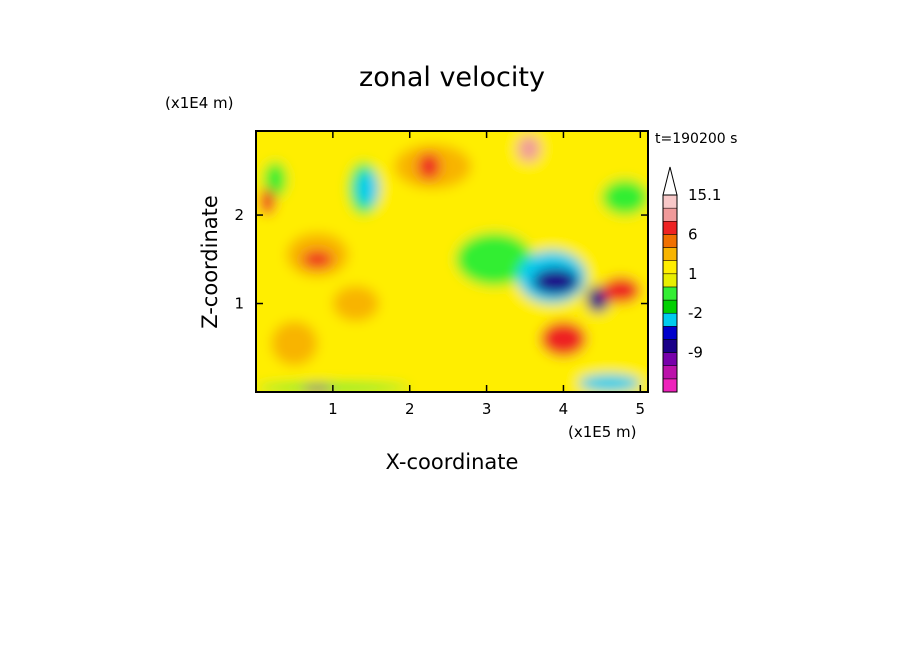  I want to click on x-axis-label: X-coordinate, so click(452, 462).